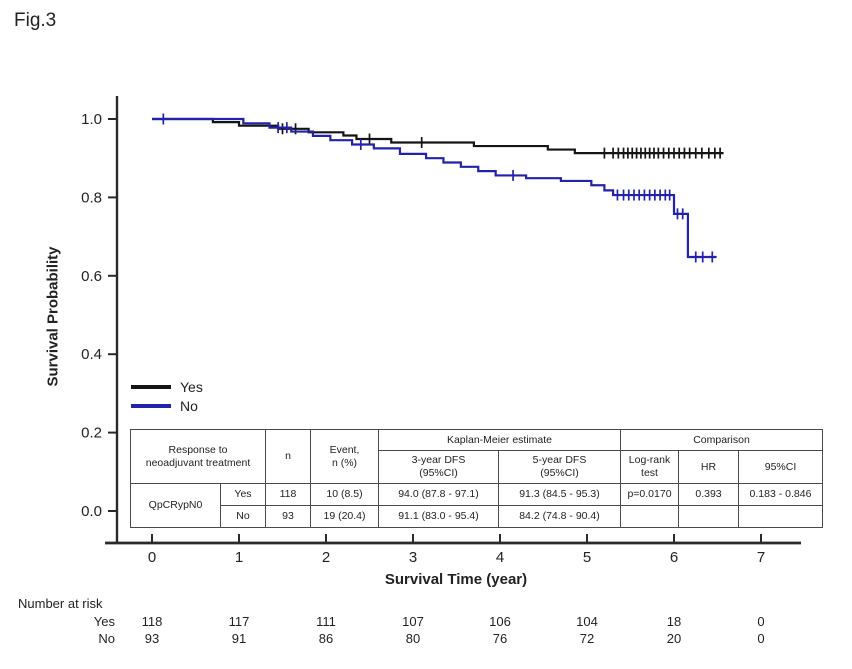  What do you see at coordinates (91, 197) in the screenshot?
I see `y-tick-label: 0.8` at bounding box center [91, 197].